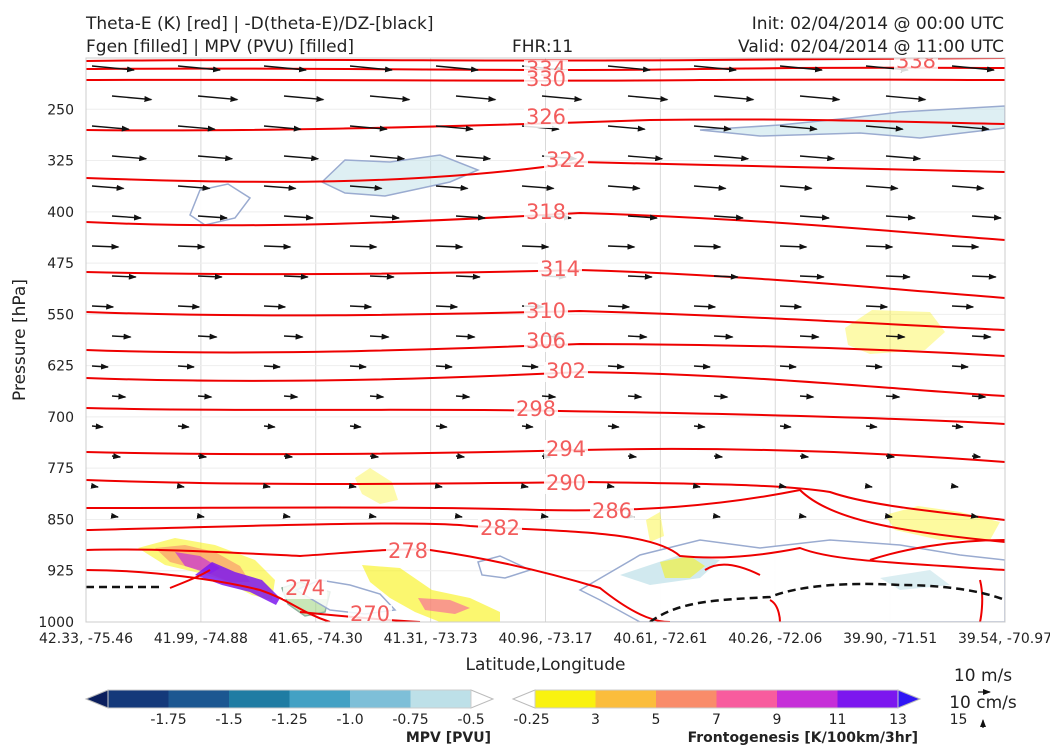  I want to click on y-tick-label: 625, so click(60, 367).